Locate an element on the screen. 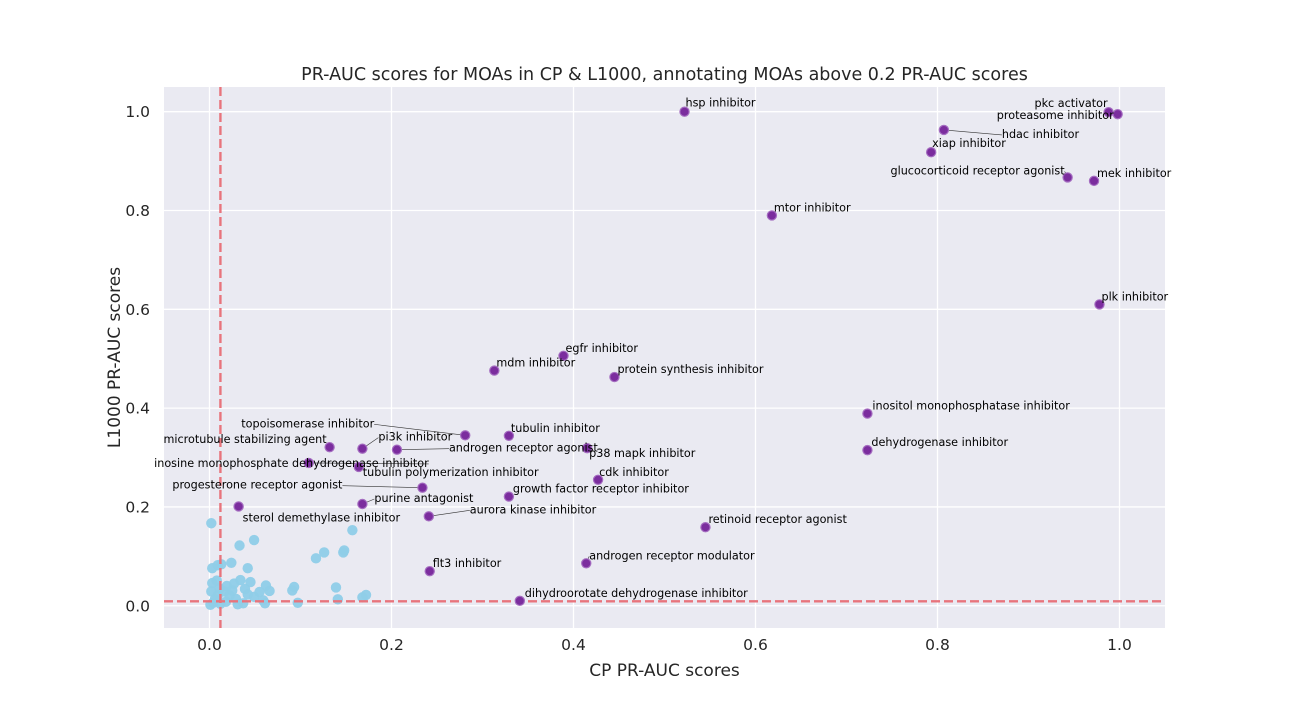 The image size is (1296, 720). y-tick-label: 0.8 is located at coordinates (137, 211).